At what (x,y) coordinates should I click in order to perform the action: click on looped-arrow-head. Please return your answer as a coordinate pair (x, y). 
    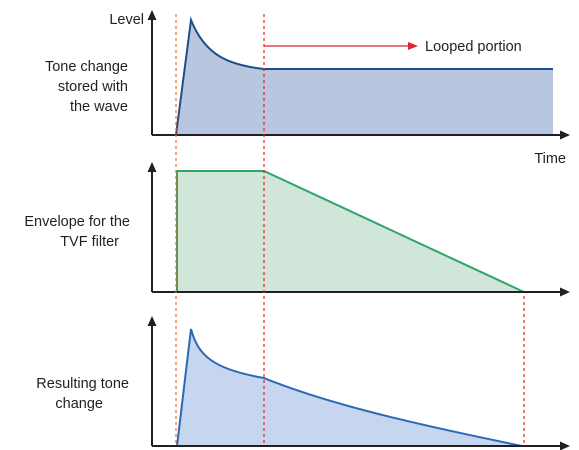
    Looking at the image, I should click on (413, 46).